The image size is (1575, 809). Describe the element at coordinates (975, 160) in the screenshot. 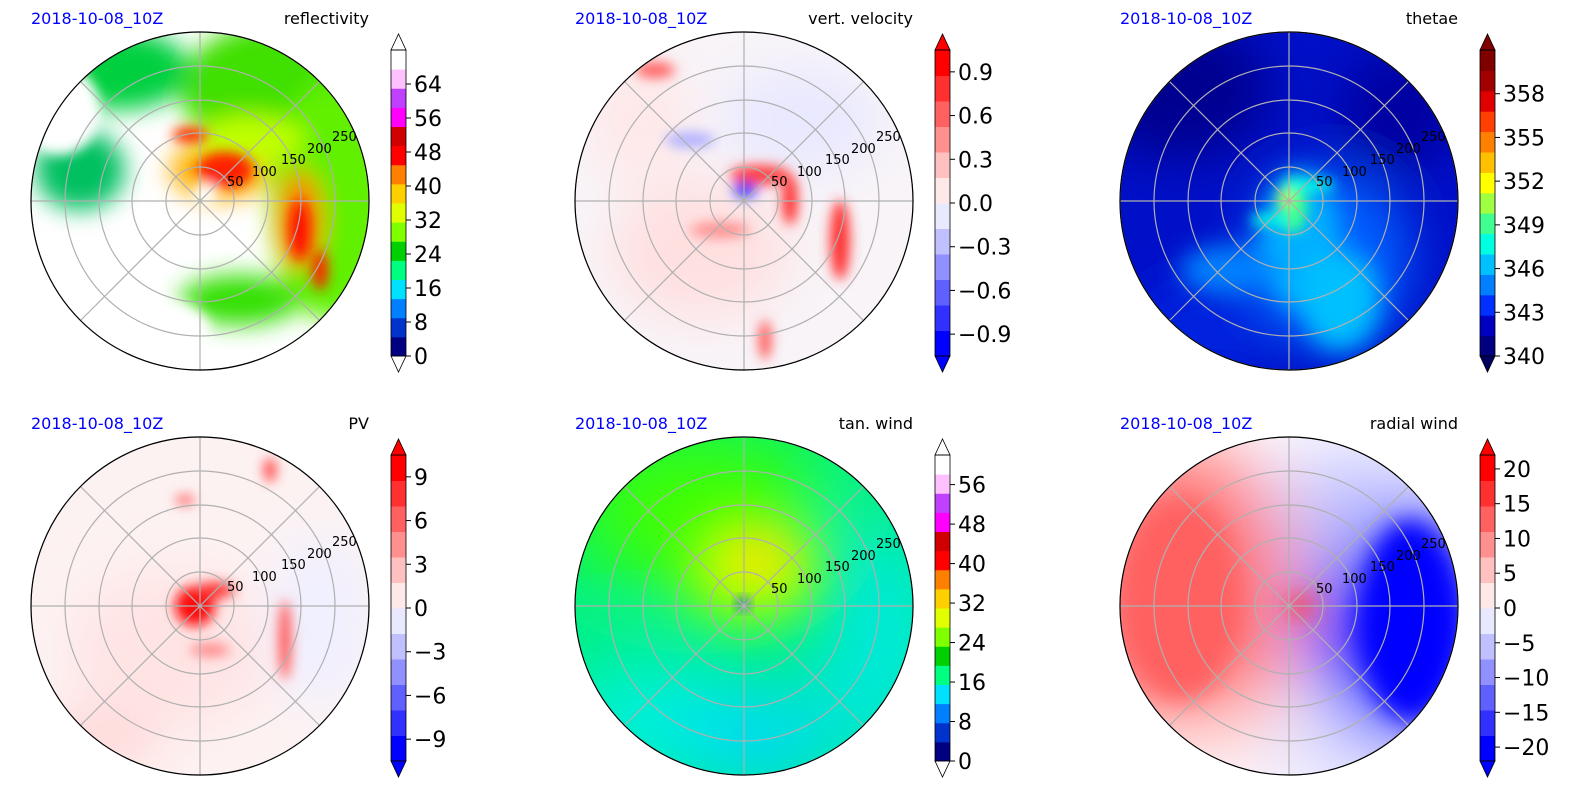

I see `colorbar-tick-label: 0.3` at that location.